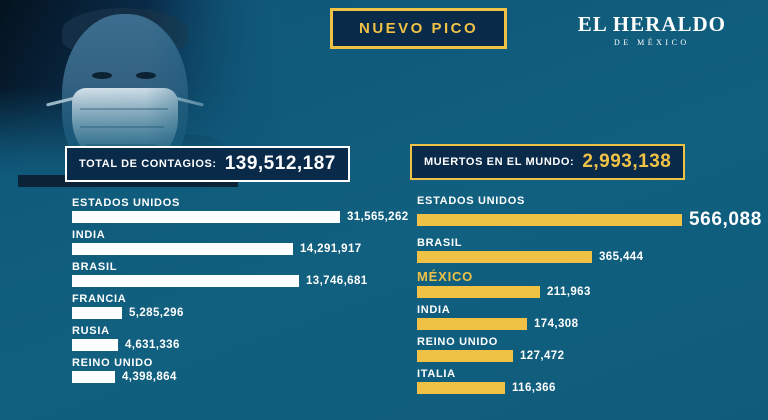 The height and width of the screenshot is (420, 768). I want to click on bar-label: MÉXICO, so click(445, 276).